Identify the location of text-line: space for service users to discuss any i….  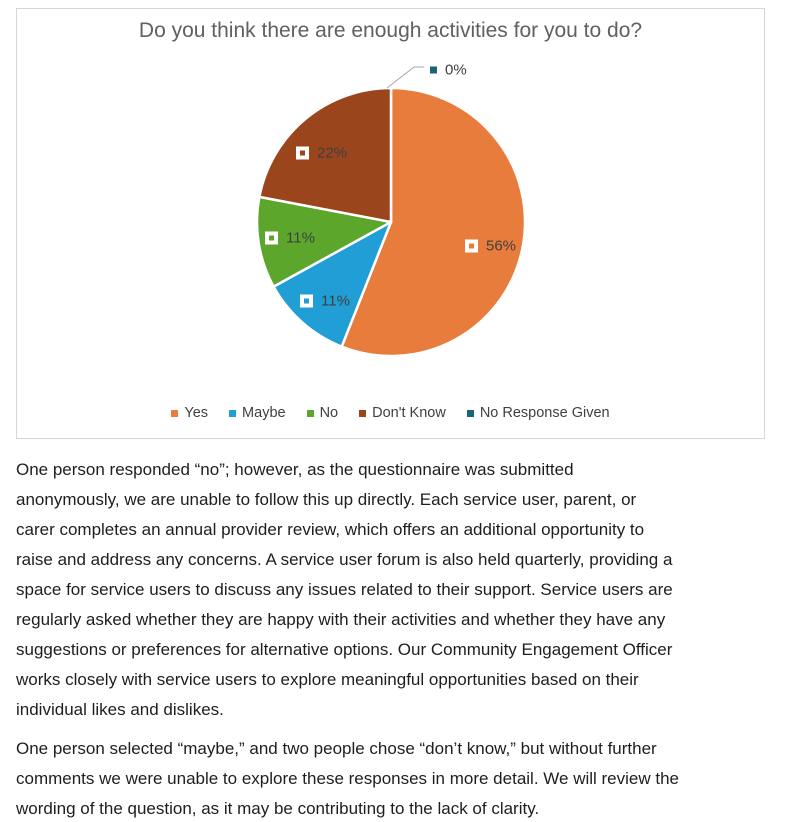
(344, 589).